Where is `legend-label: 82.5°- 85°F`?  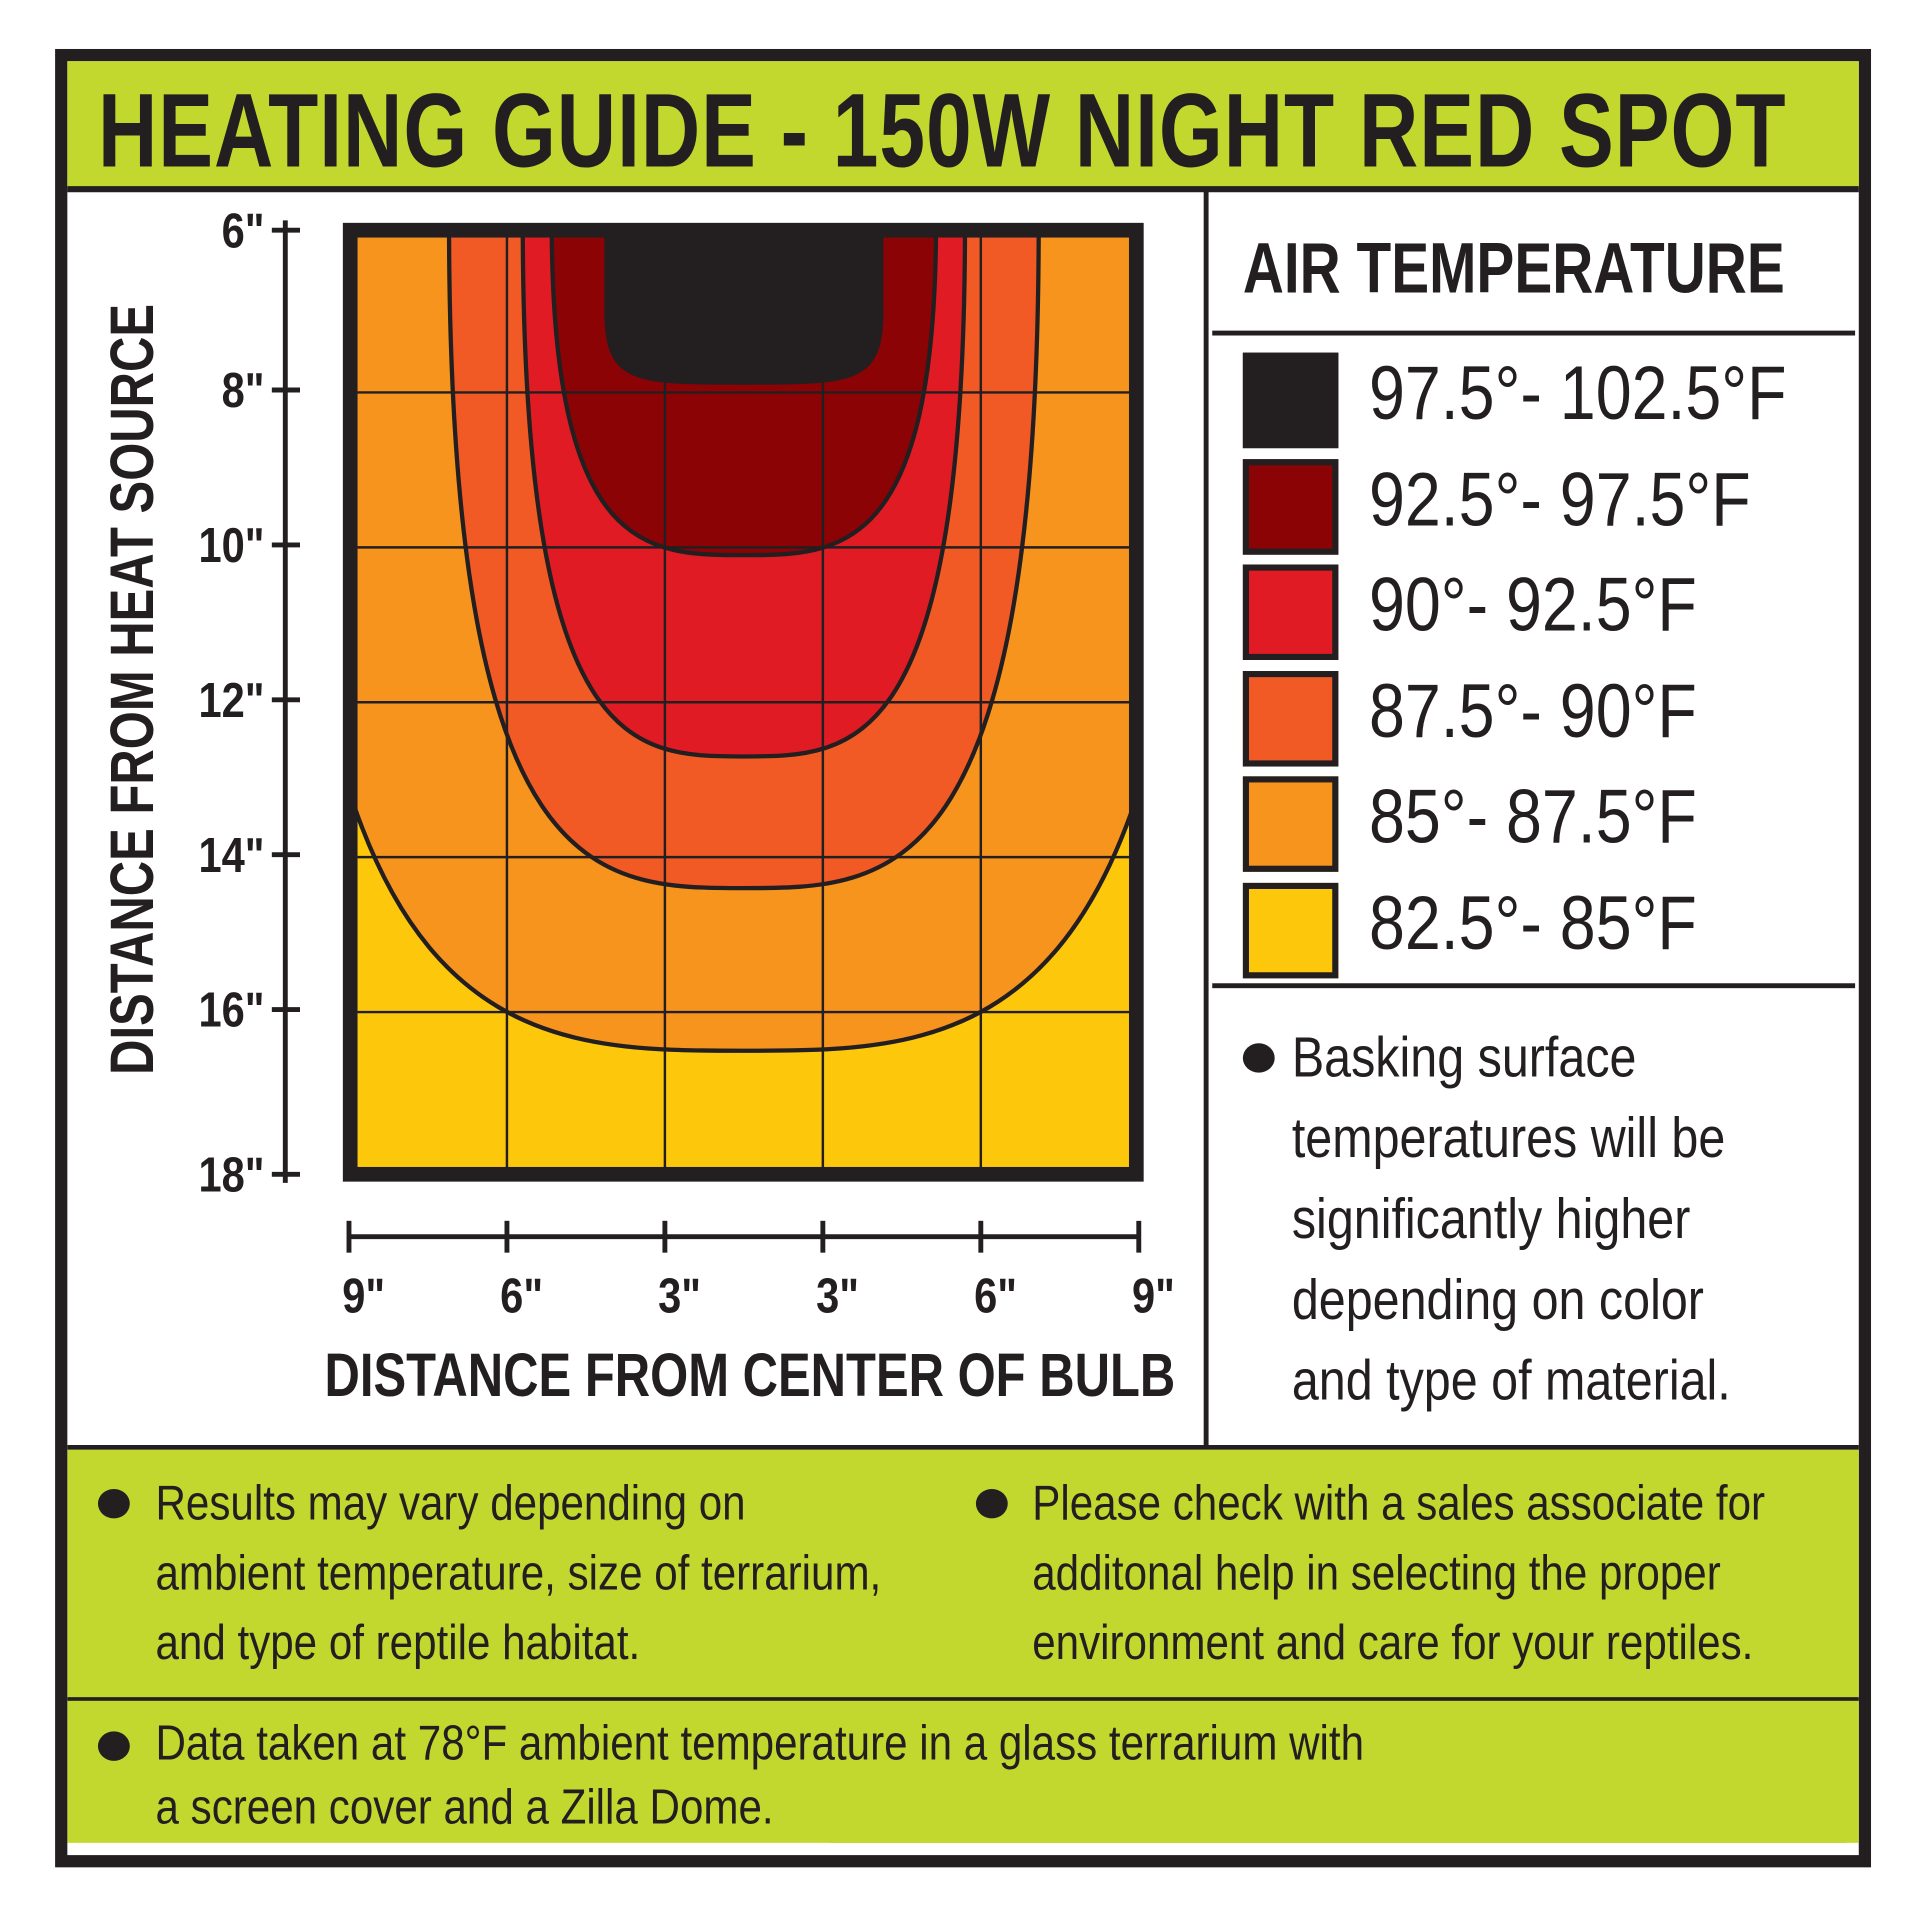
legend-label: 82.5°- 85°F is located at coordinates (1562, 923).